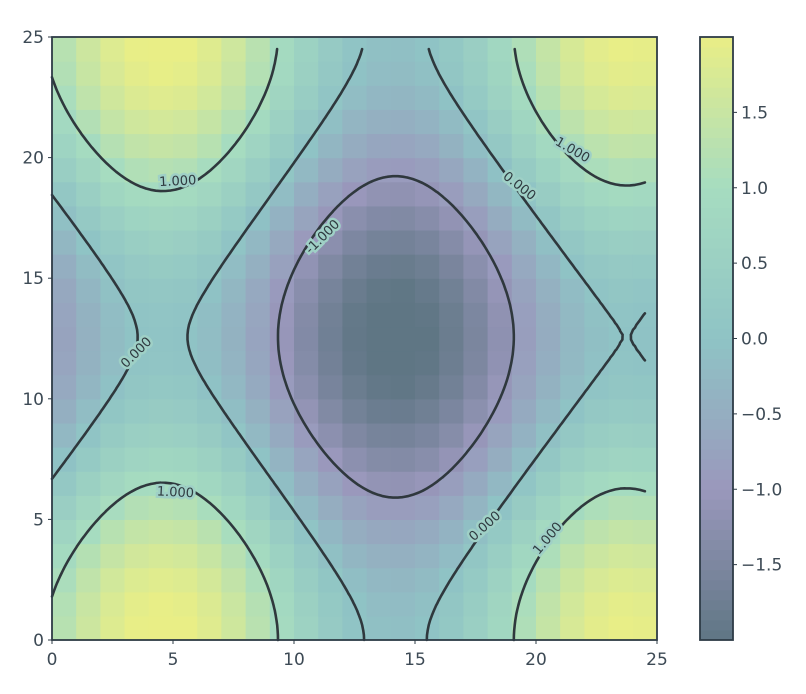  Describe the element at coordinates (294, 660) in the screenshot. I see `x-tick-label: 10` at that location.